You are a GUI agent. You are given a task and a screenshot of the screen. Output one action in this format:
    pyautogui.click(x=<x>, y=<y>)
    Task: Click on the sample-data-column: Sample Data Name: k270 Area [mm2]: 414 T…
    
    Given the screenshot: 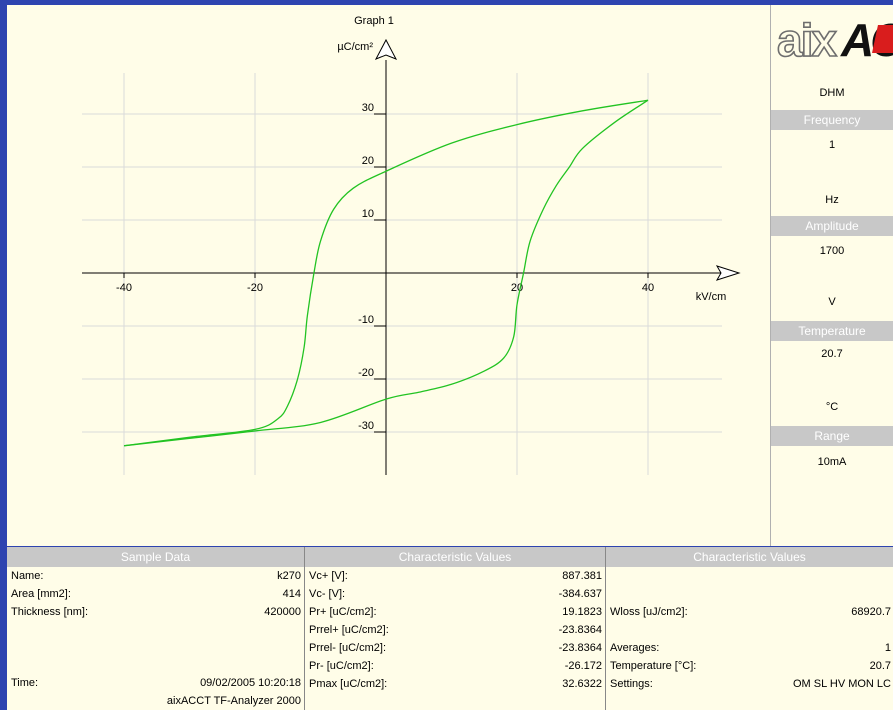 What is the action you would take?
    pyautogui.click(x=156, y=628)
    